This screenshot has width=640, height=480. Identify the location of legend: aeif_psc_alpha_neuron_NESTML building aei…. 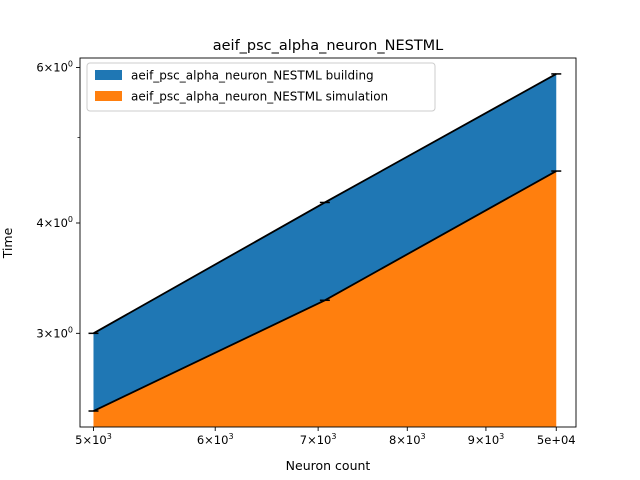
(261, 87).